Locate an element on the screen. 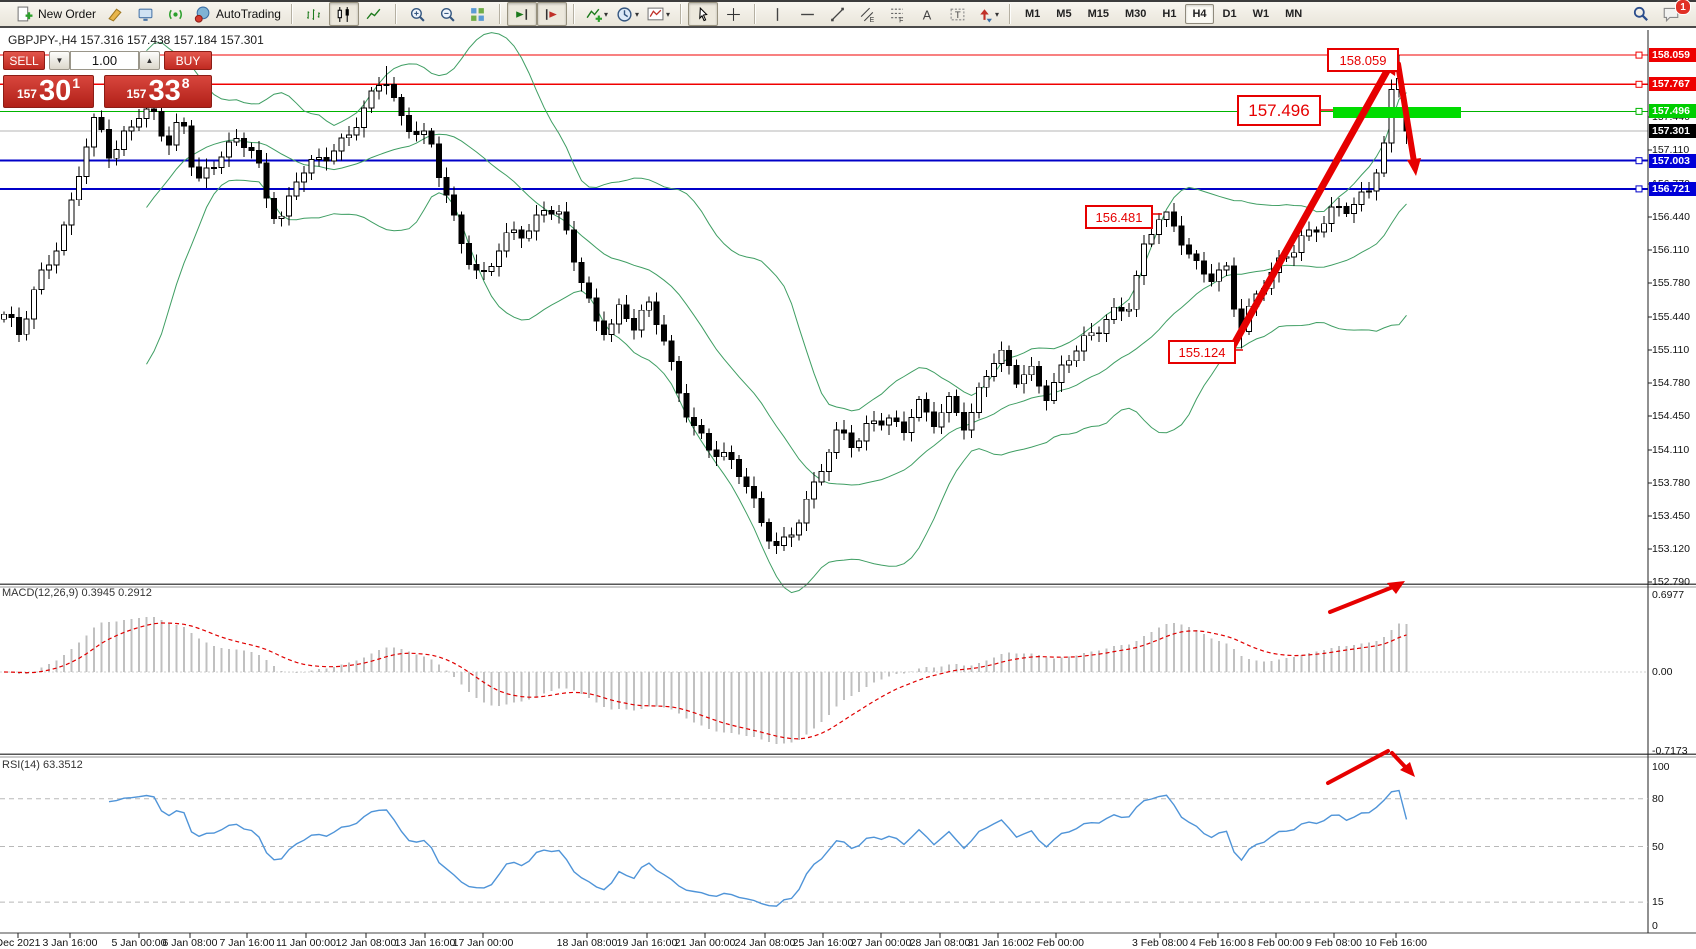 The image size is (1696, 949). trendline-tool-button is located at coordinates (837, 14).